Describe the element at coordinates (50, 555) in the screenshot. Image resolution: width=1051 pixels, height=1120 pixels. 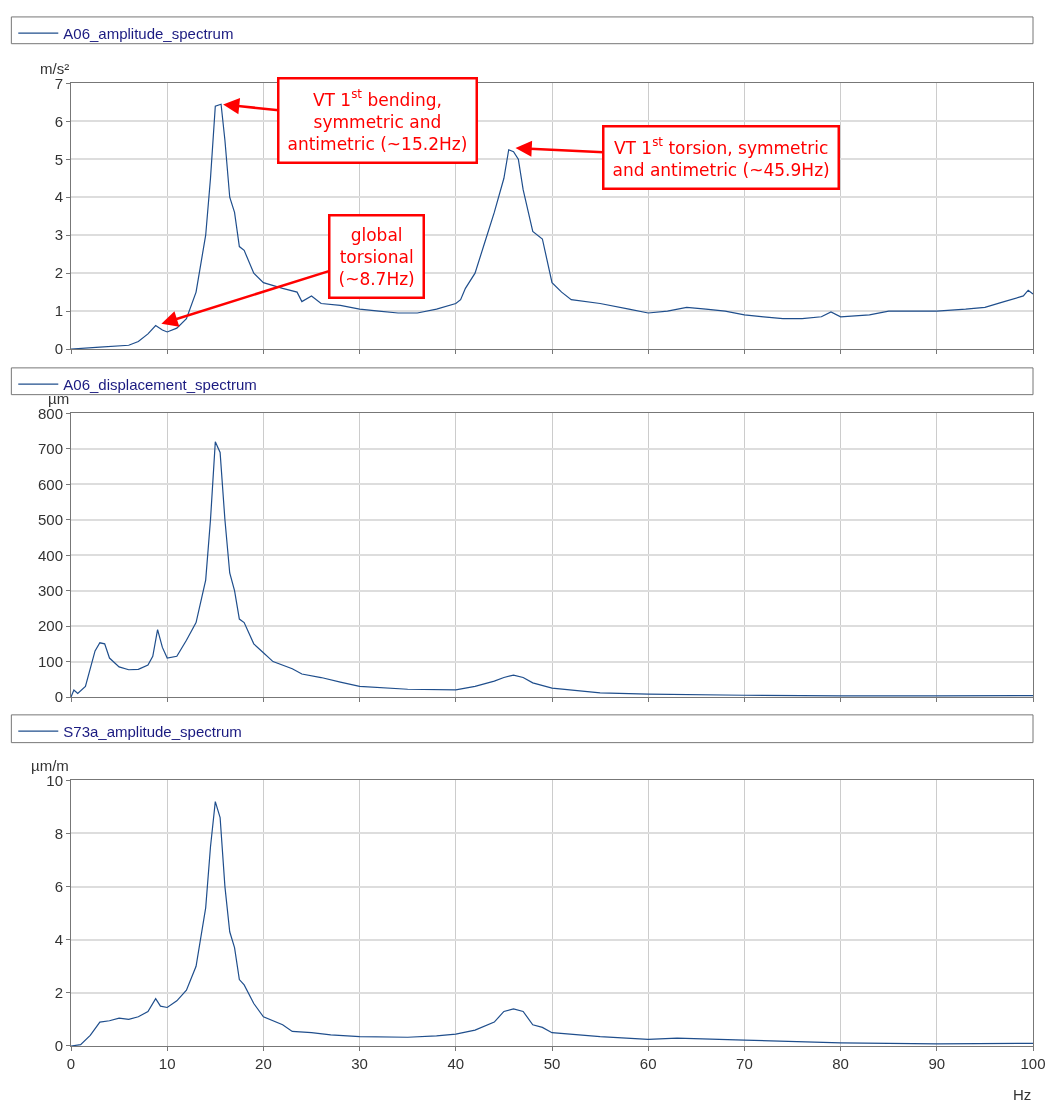
I see `y-tick-label: 400` at that location.